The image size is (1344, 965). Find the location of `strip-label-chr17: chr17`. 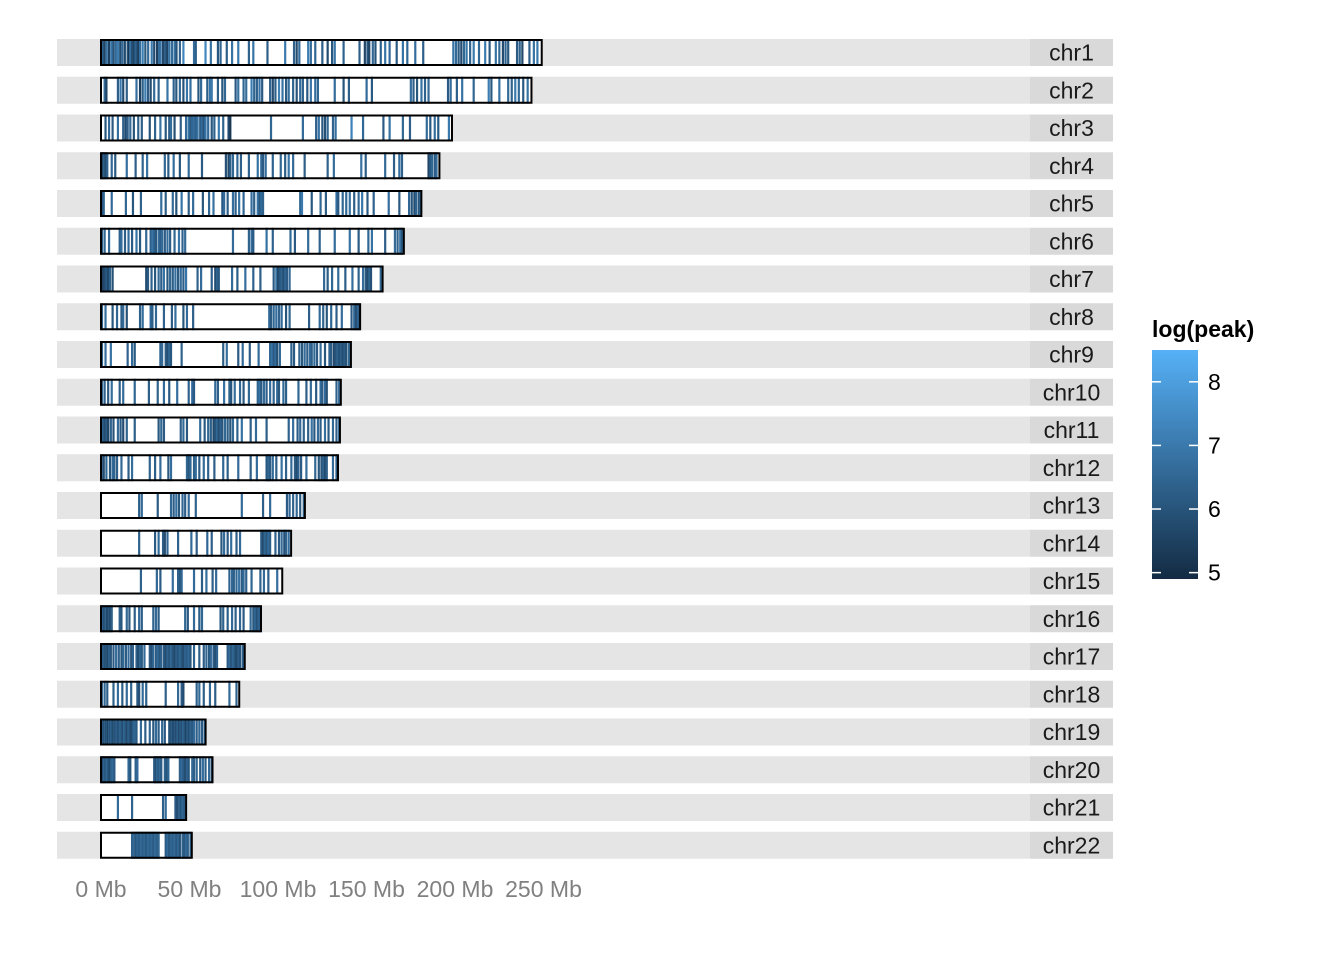

strip-label-chr17: chr17 is located at coordinates (1072, 657).